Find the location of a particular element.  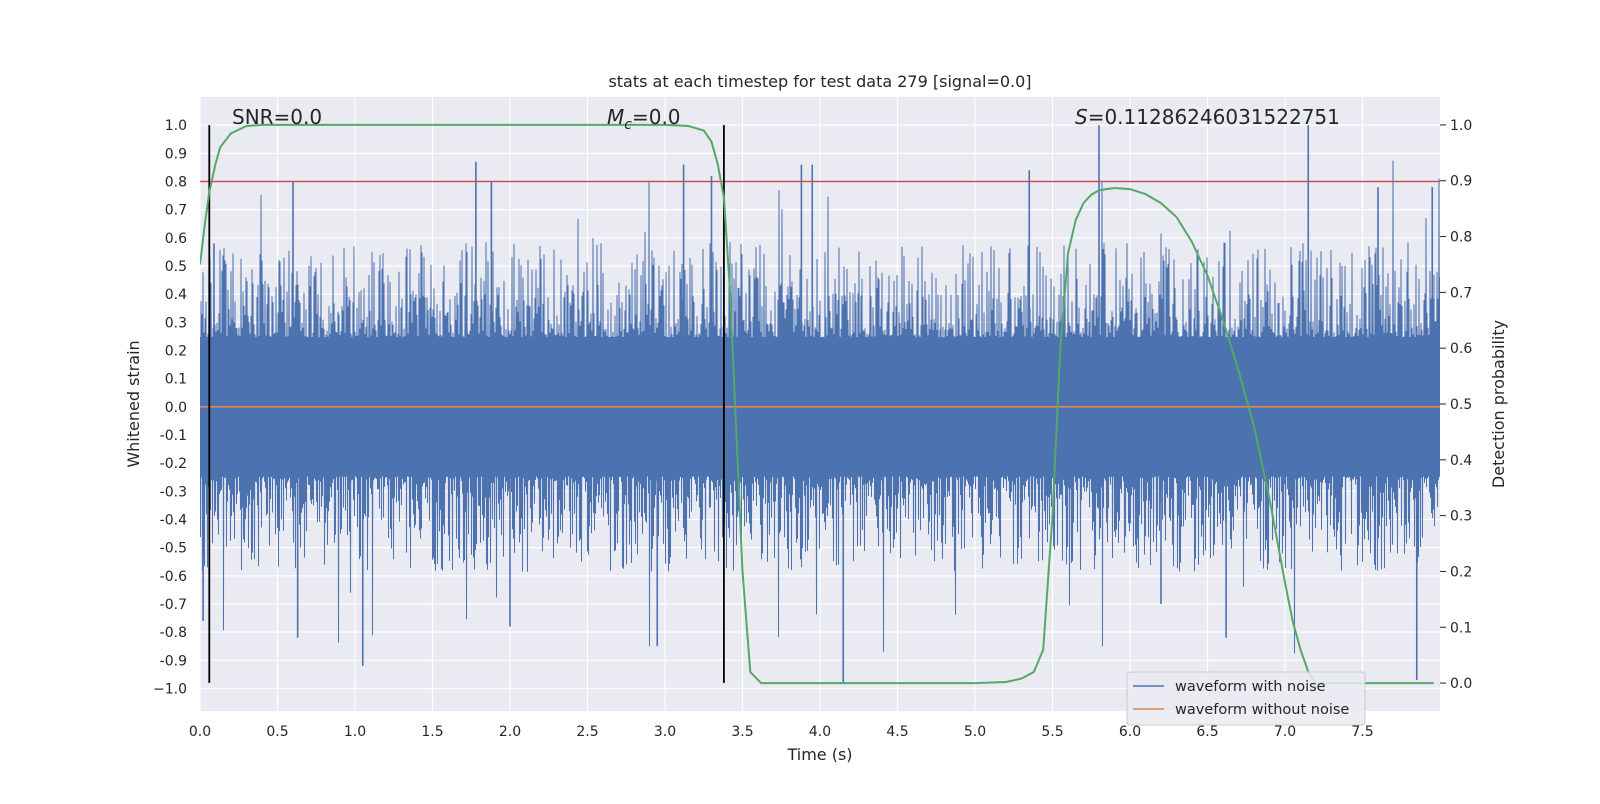

y-right-tick-label: 0.7 is located at coordinates (1461, 293).